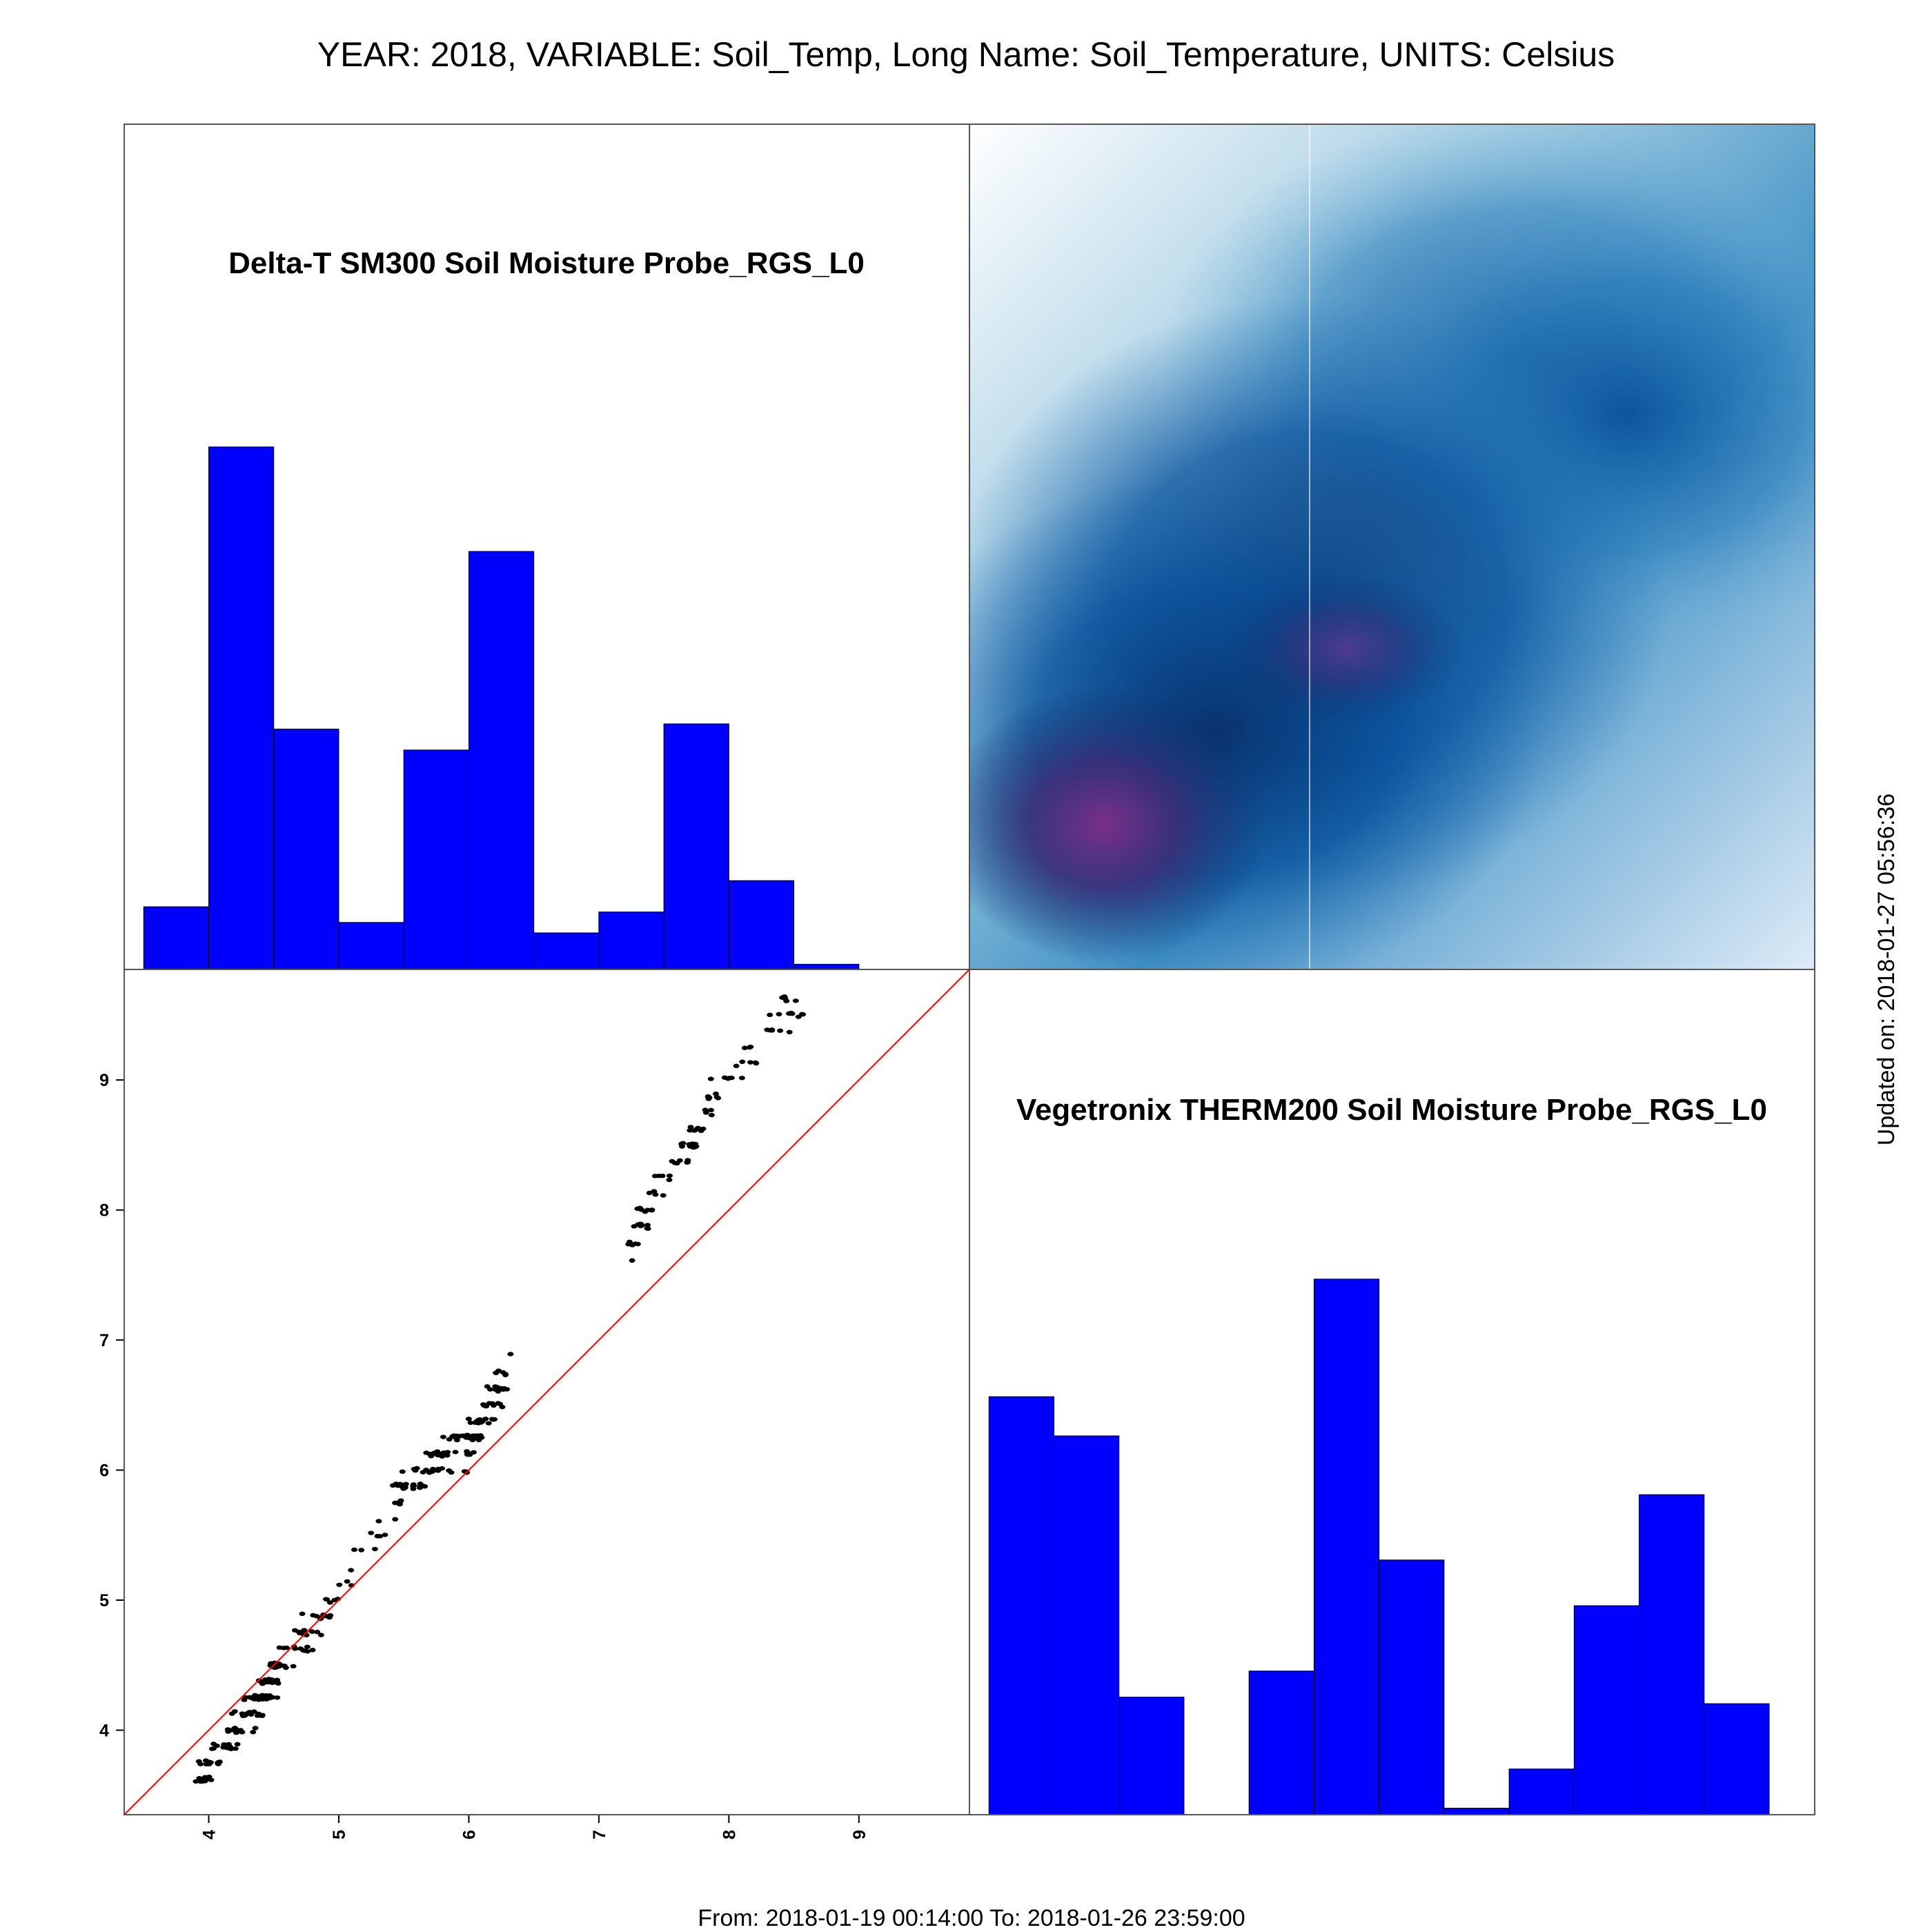 This screenshot has width=1932, height=1932. What do you see at coordinates (599, 1835) in the screenshot?
I see `x-tick-label: 7` at bounding box center [599, 1835].